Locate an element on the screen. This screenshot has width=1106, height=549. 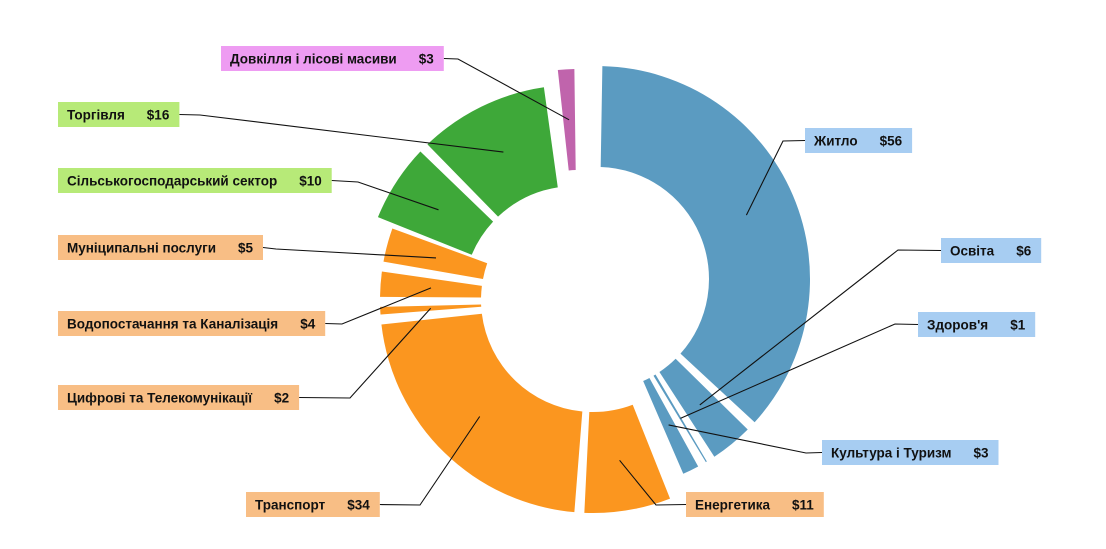
category-label-10: Сільськогосподарський сектор is located at coordinates (172, 181).